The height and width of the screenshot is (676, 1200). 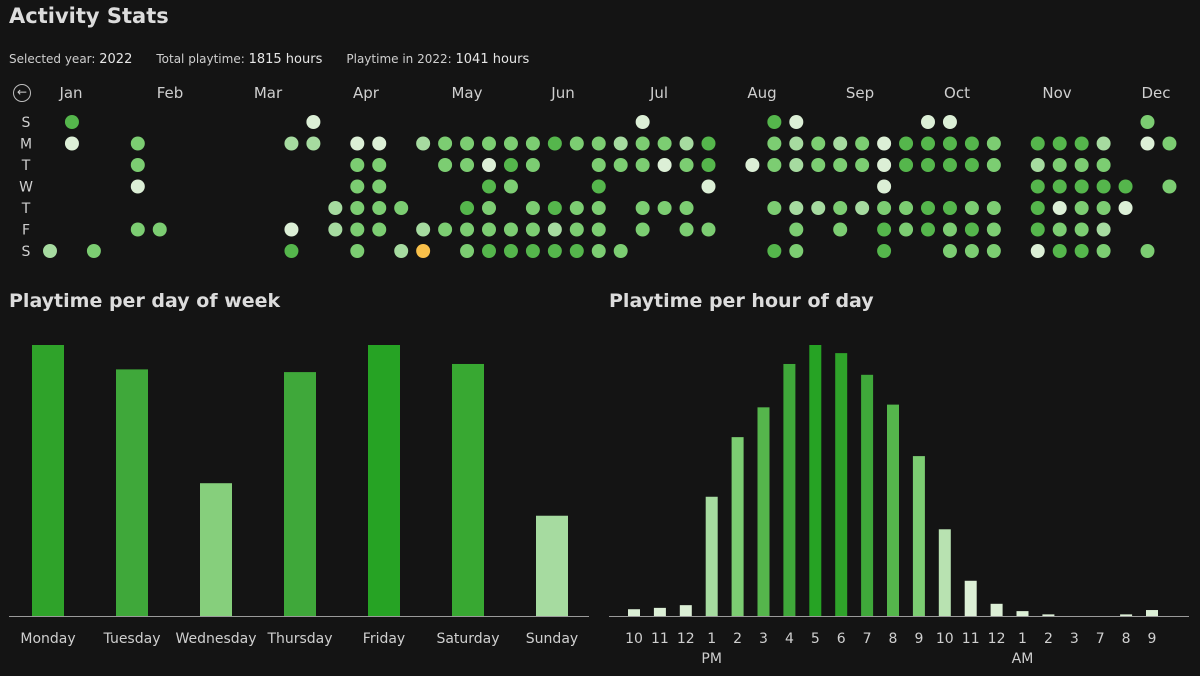 What do you see at coordinates (815, 639) in the screenshot?
I see `x-tick-label: 5` at bounding box center [815, 639].